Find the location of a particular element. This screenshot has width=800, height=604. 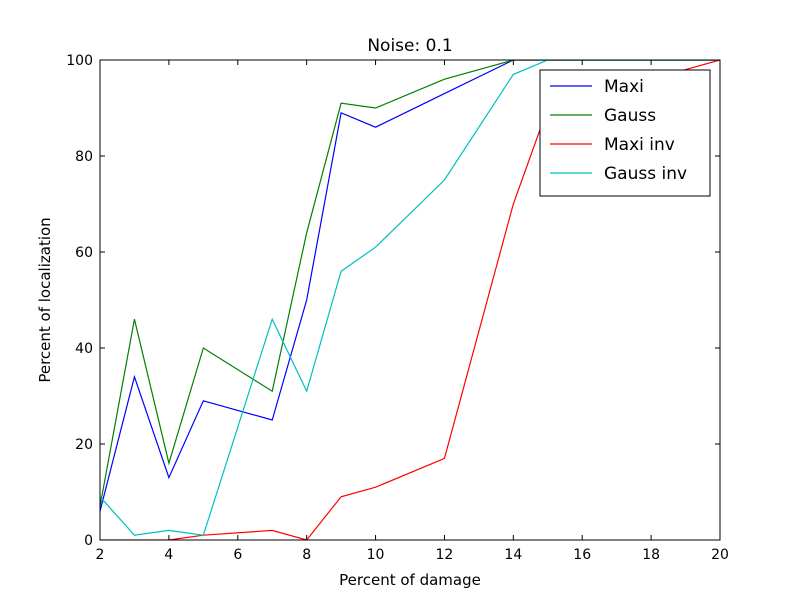

x-axis-label: Percent of damage is located at coordinates (410, 580).